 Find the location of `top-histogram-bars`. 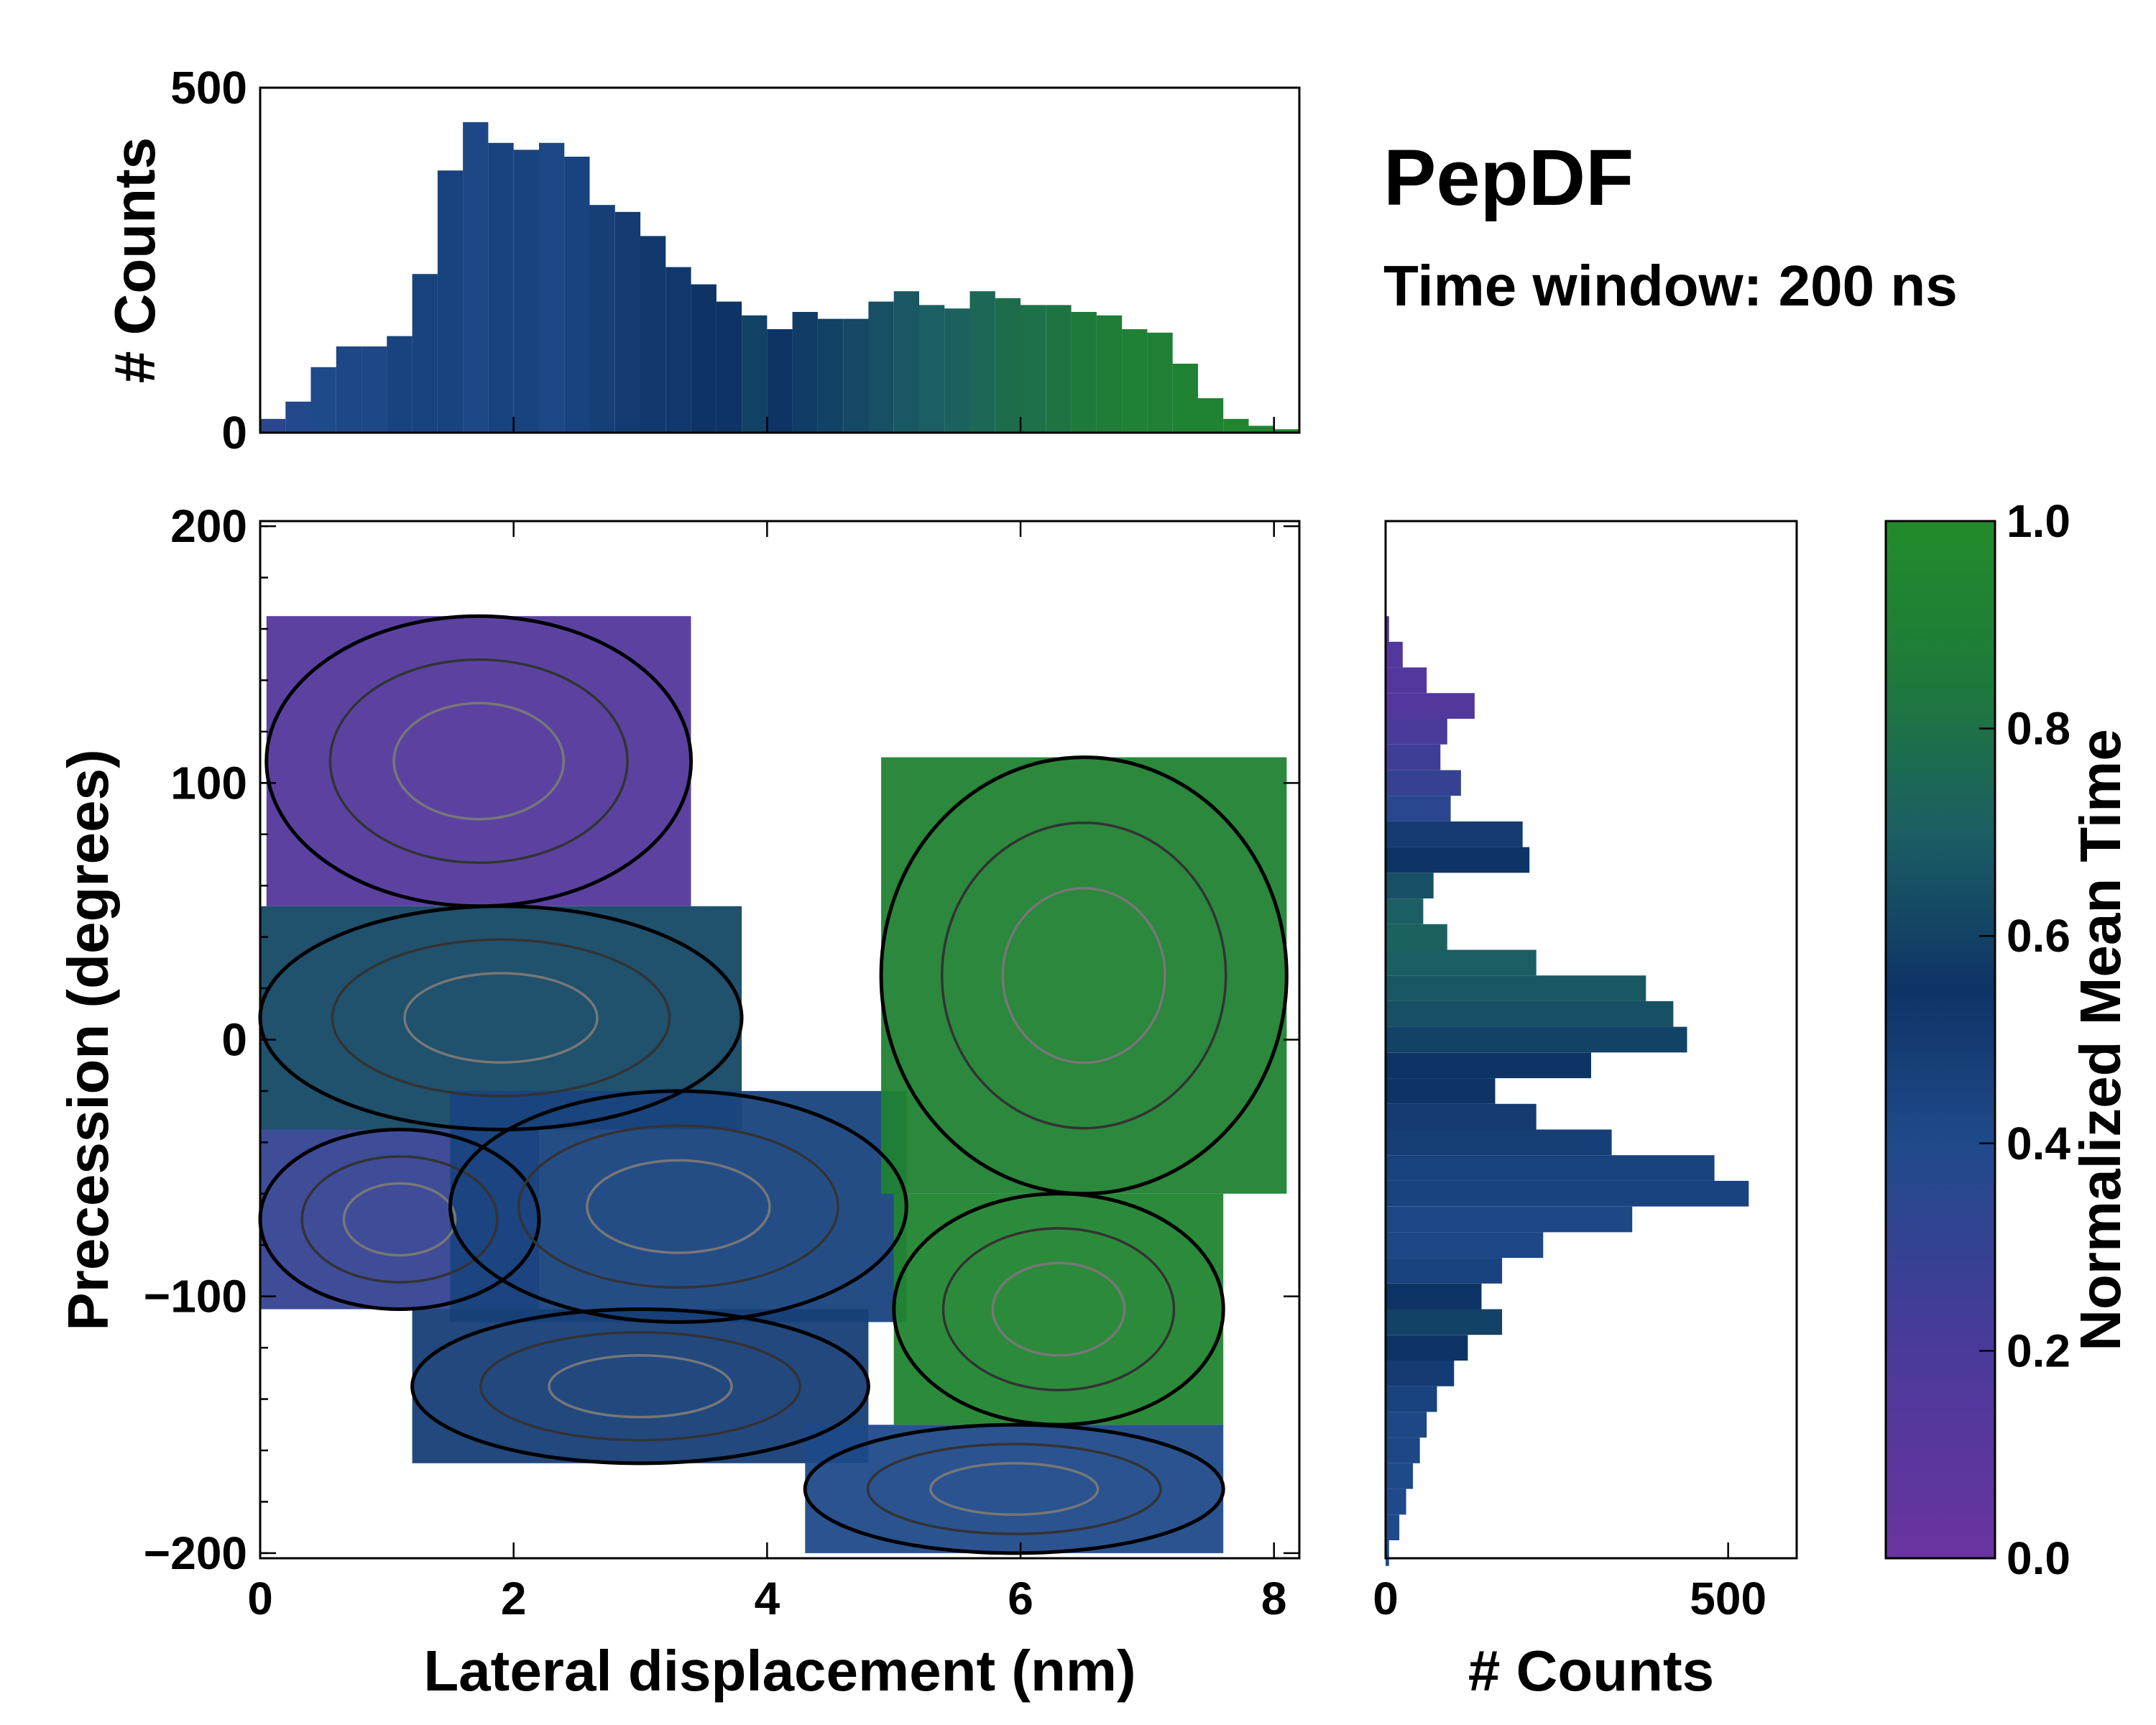

top-histogram-bars is located at coordinates (779, 277).